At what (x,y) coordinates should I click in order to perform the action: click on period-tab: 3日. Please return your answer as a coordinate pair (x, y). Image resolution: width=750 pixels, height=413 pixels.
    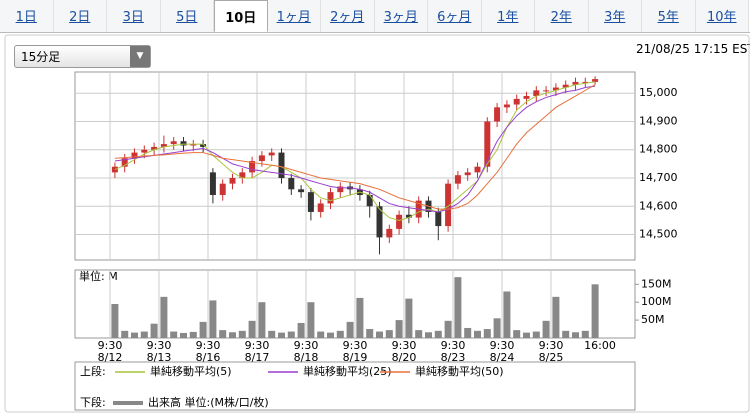
    Looking at the image, I should click on (134, 16).